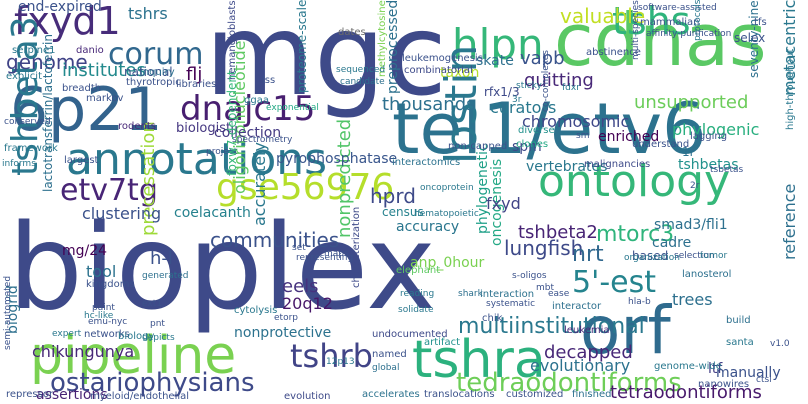  I want to click on word-selection: selection, so click(694, 256).